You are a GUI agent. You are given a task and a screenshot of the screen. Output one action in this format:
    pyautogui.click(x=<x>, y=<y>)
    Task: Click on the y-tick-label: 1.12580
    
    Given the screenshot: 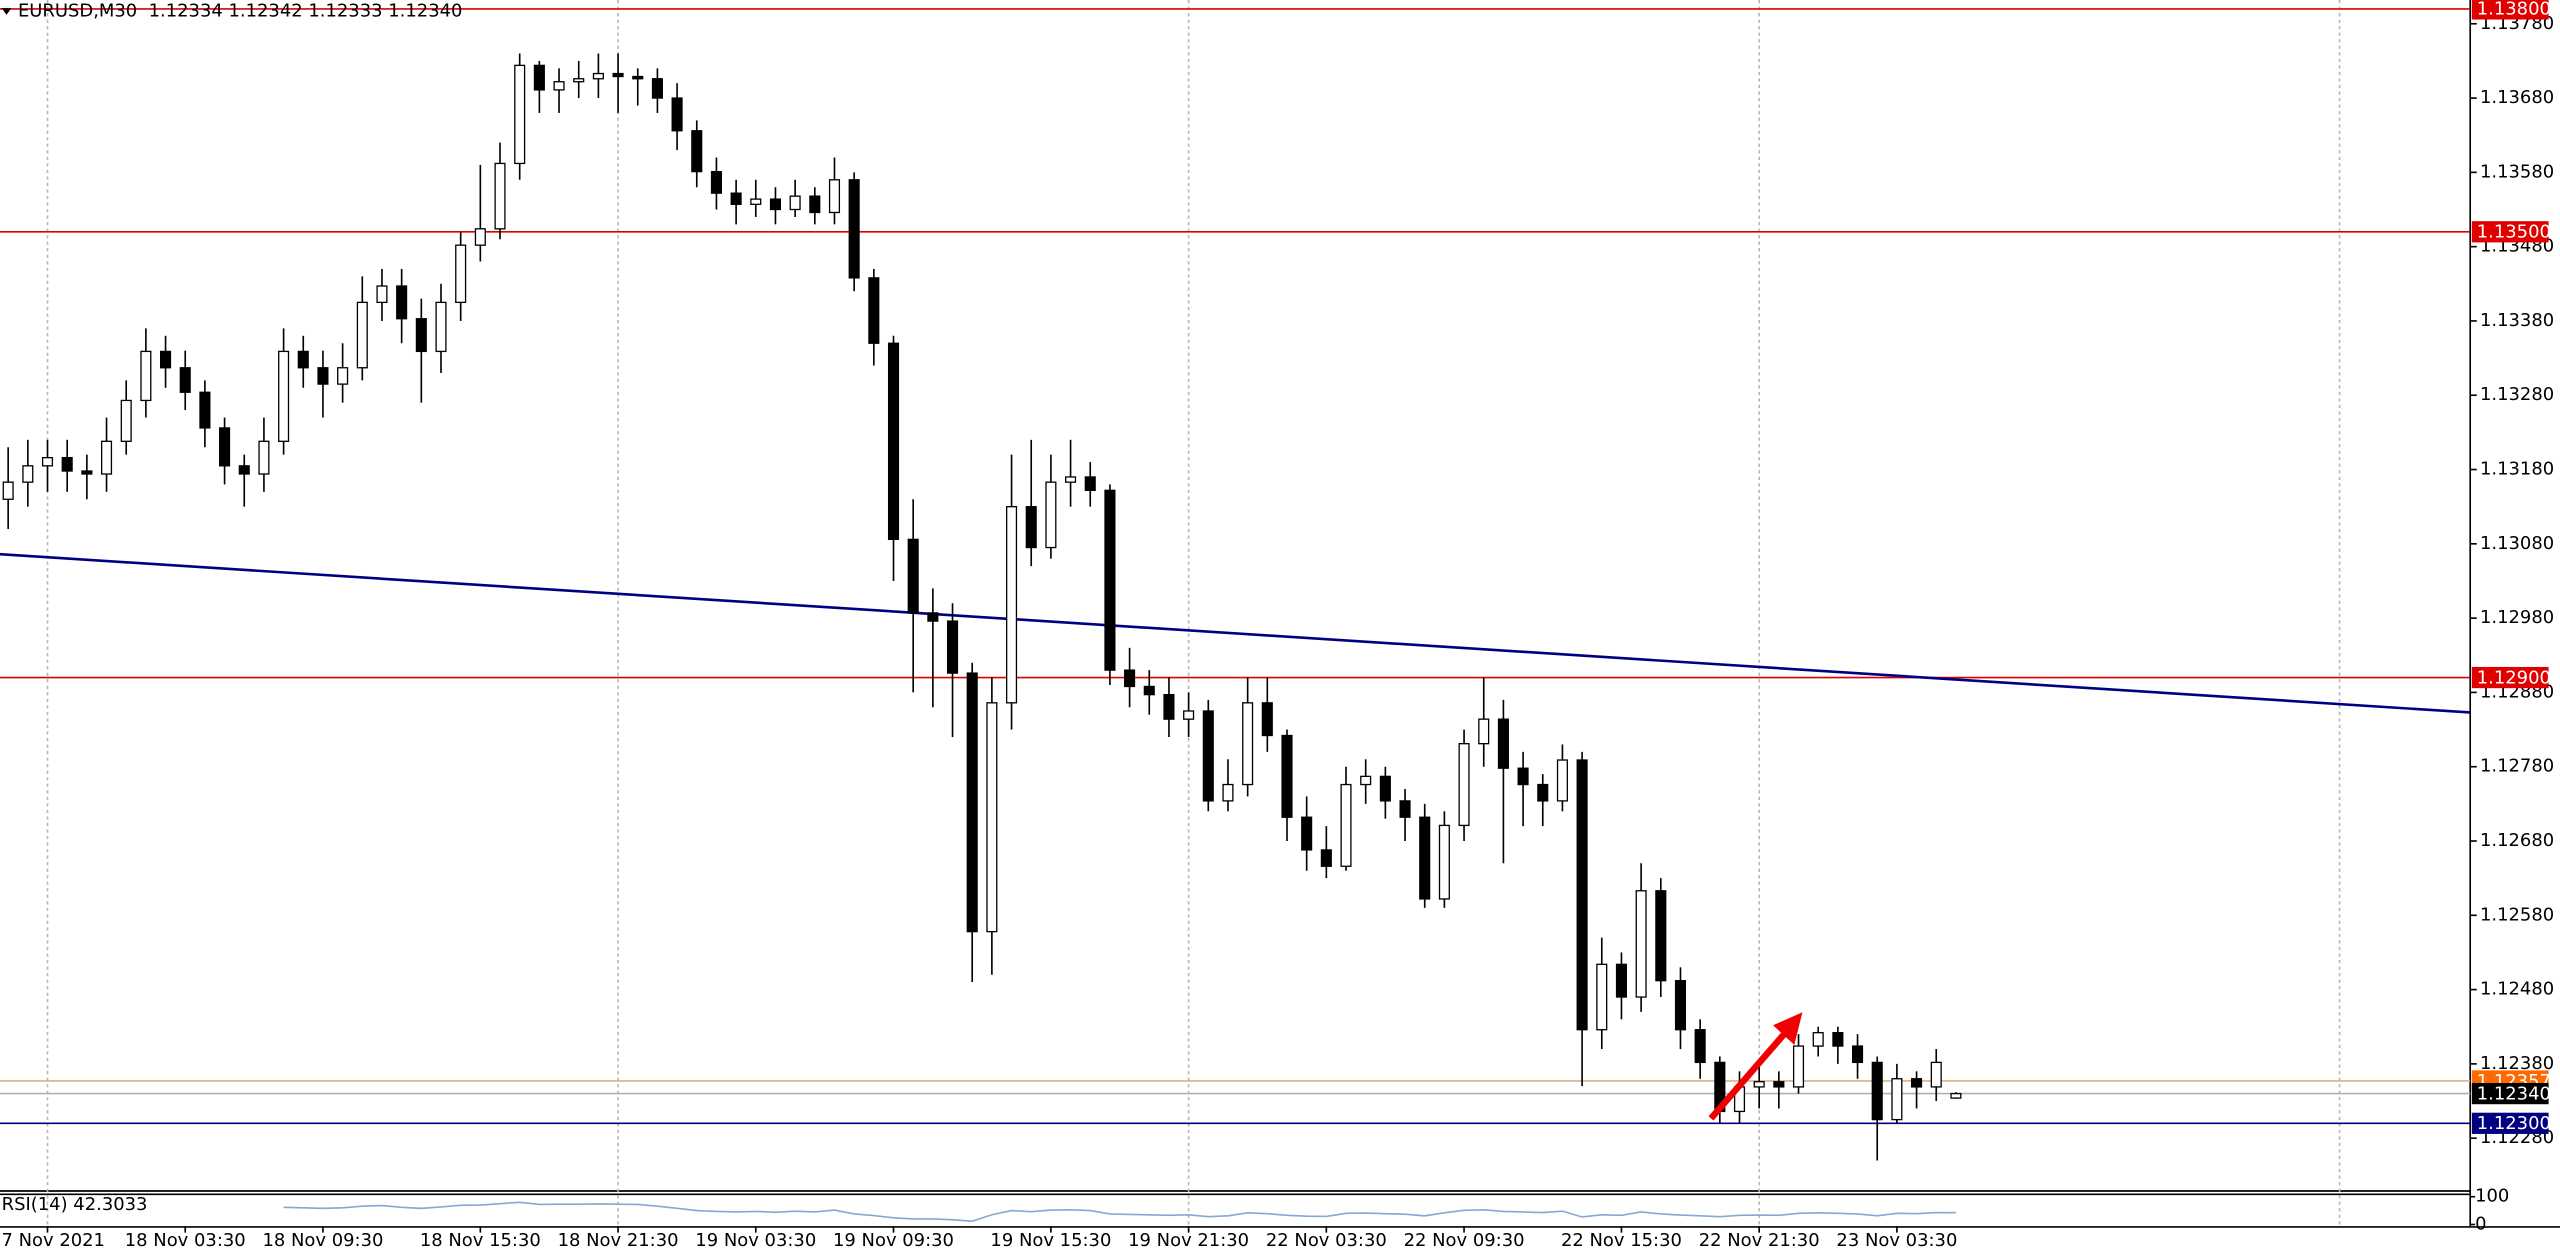 What is the action you would take?
    pyautogui.click(x=2517, y=914)
    